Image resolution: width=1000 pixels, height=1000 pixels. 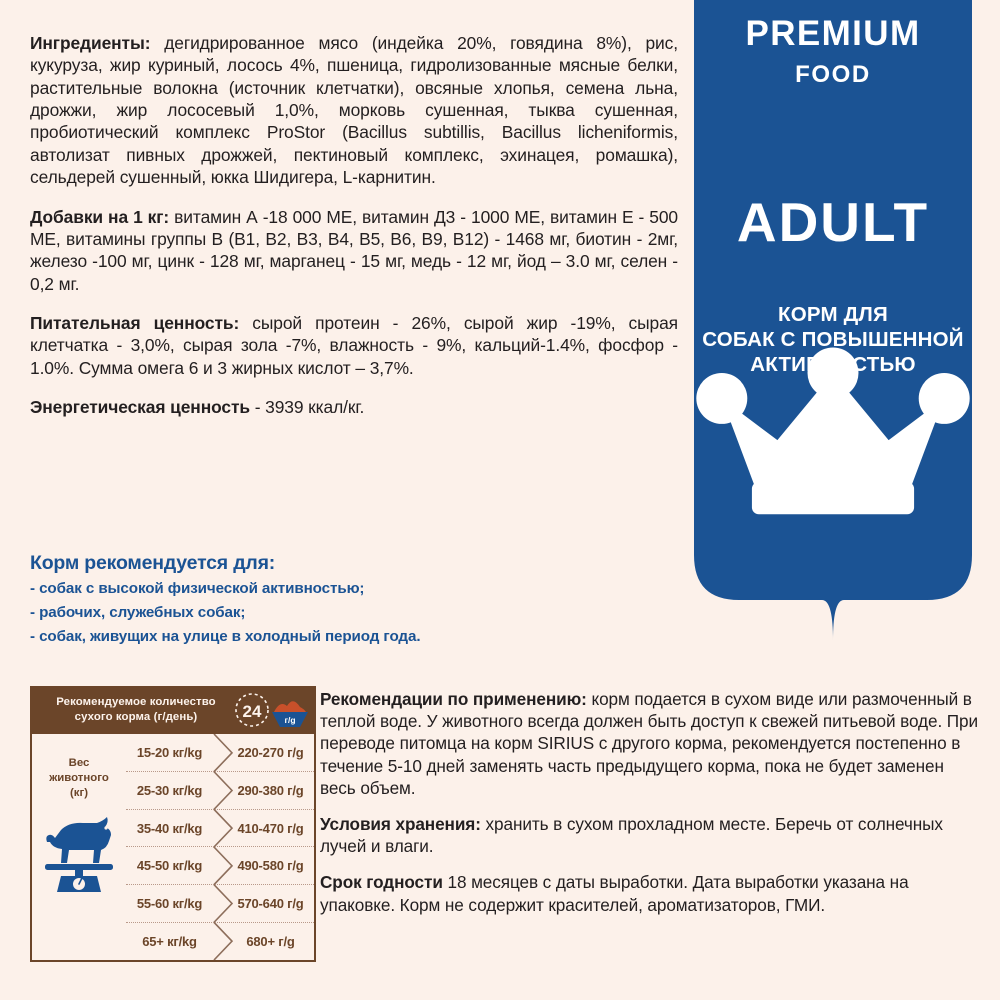 I want to click on table-row: 25-30 кг/kg 290-380 г/g, so click(x=220, y=791).